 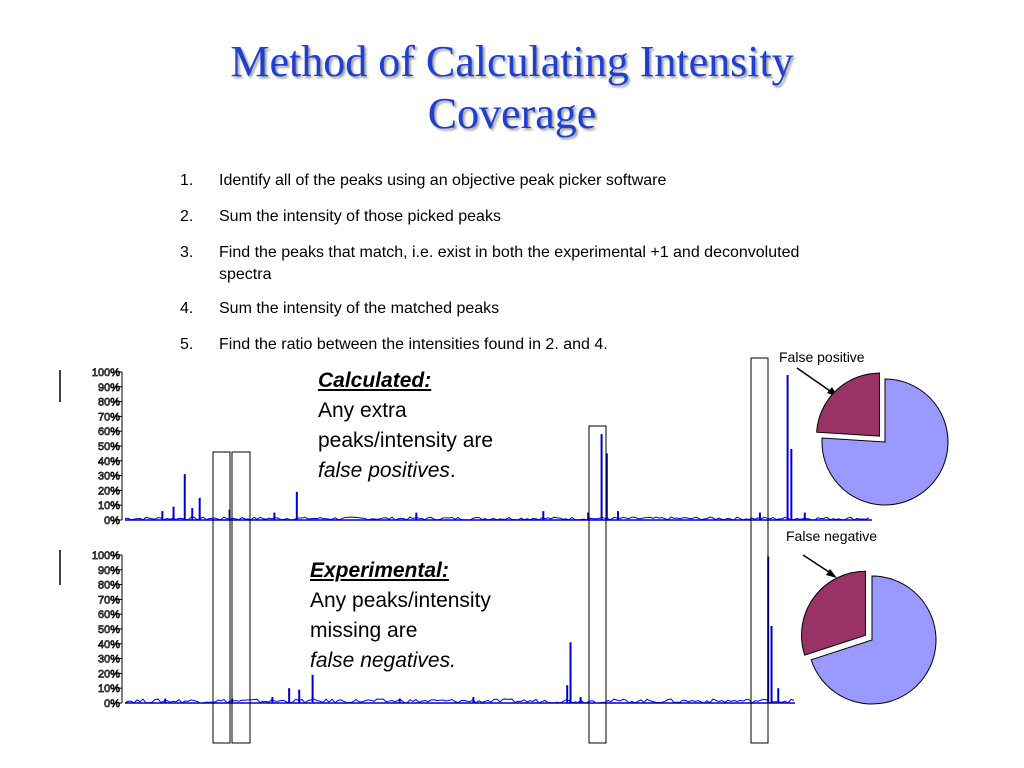 What do you see at coordinates (512, 88) in the screenshot?
I see `slide-title: Method of Calculating Intensity Coverage` at bounding box center [512, 88].